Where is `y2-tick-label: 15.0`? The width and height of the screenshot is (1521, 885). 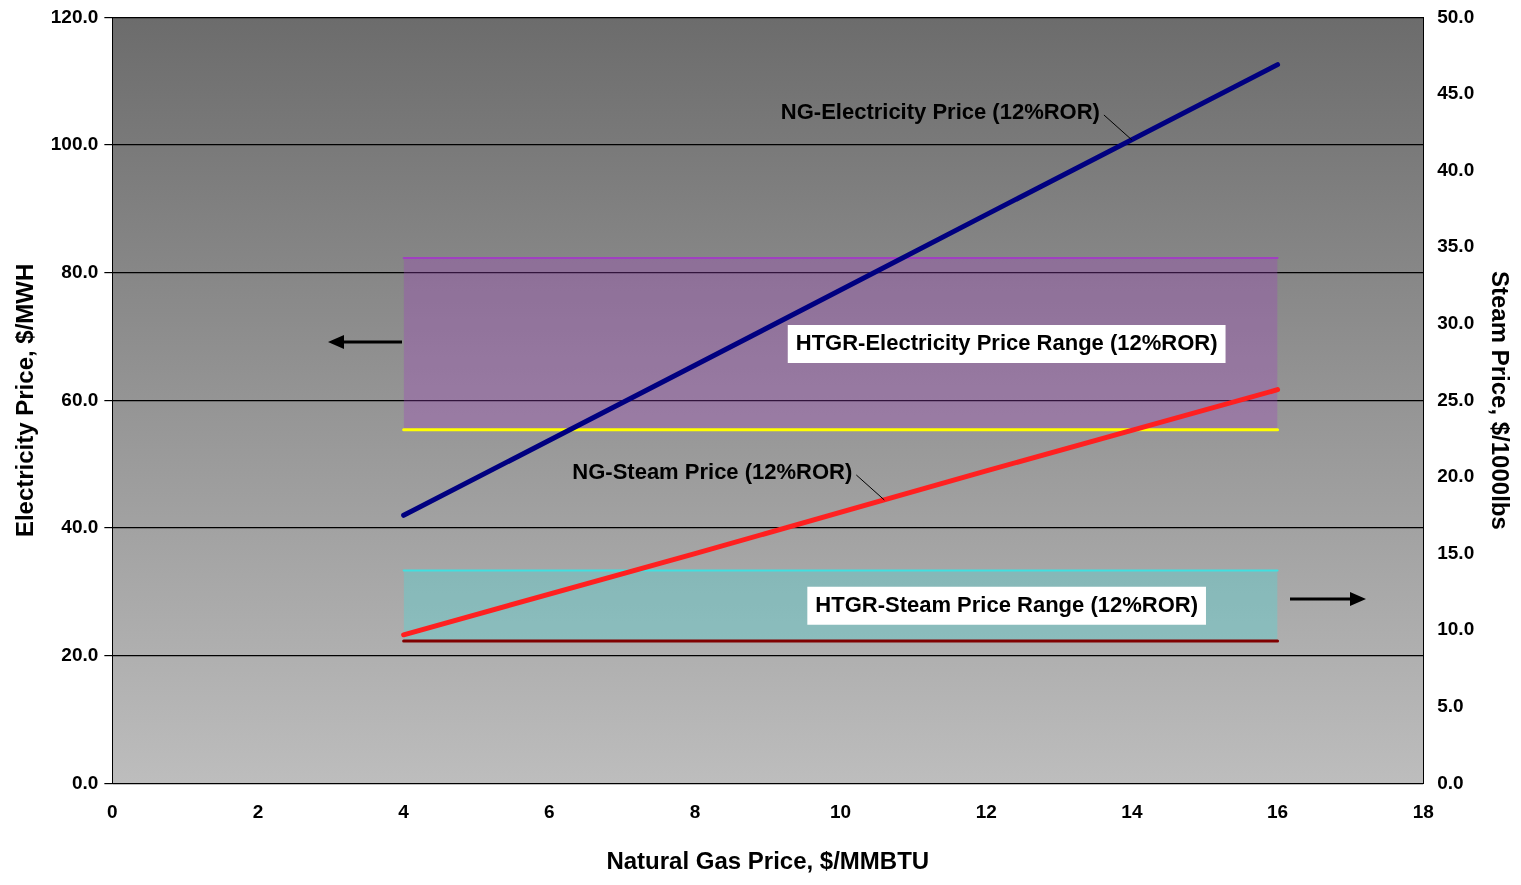
y2-tick-label: 15.0 is located at coordinates (1456, 552).